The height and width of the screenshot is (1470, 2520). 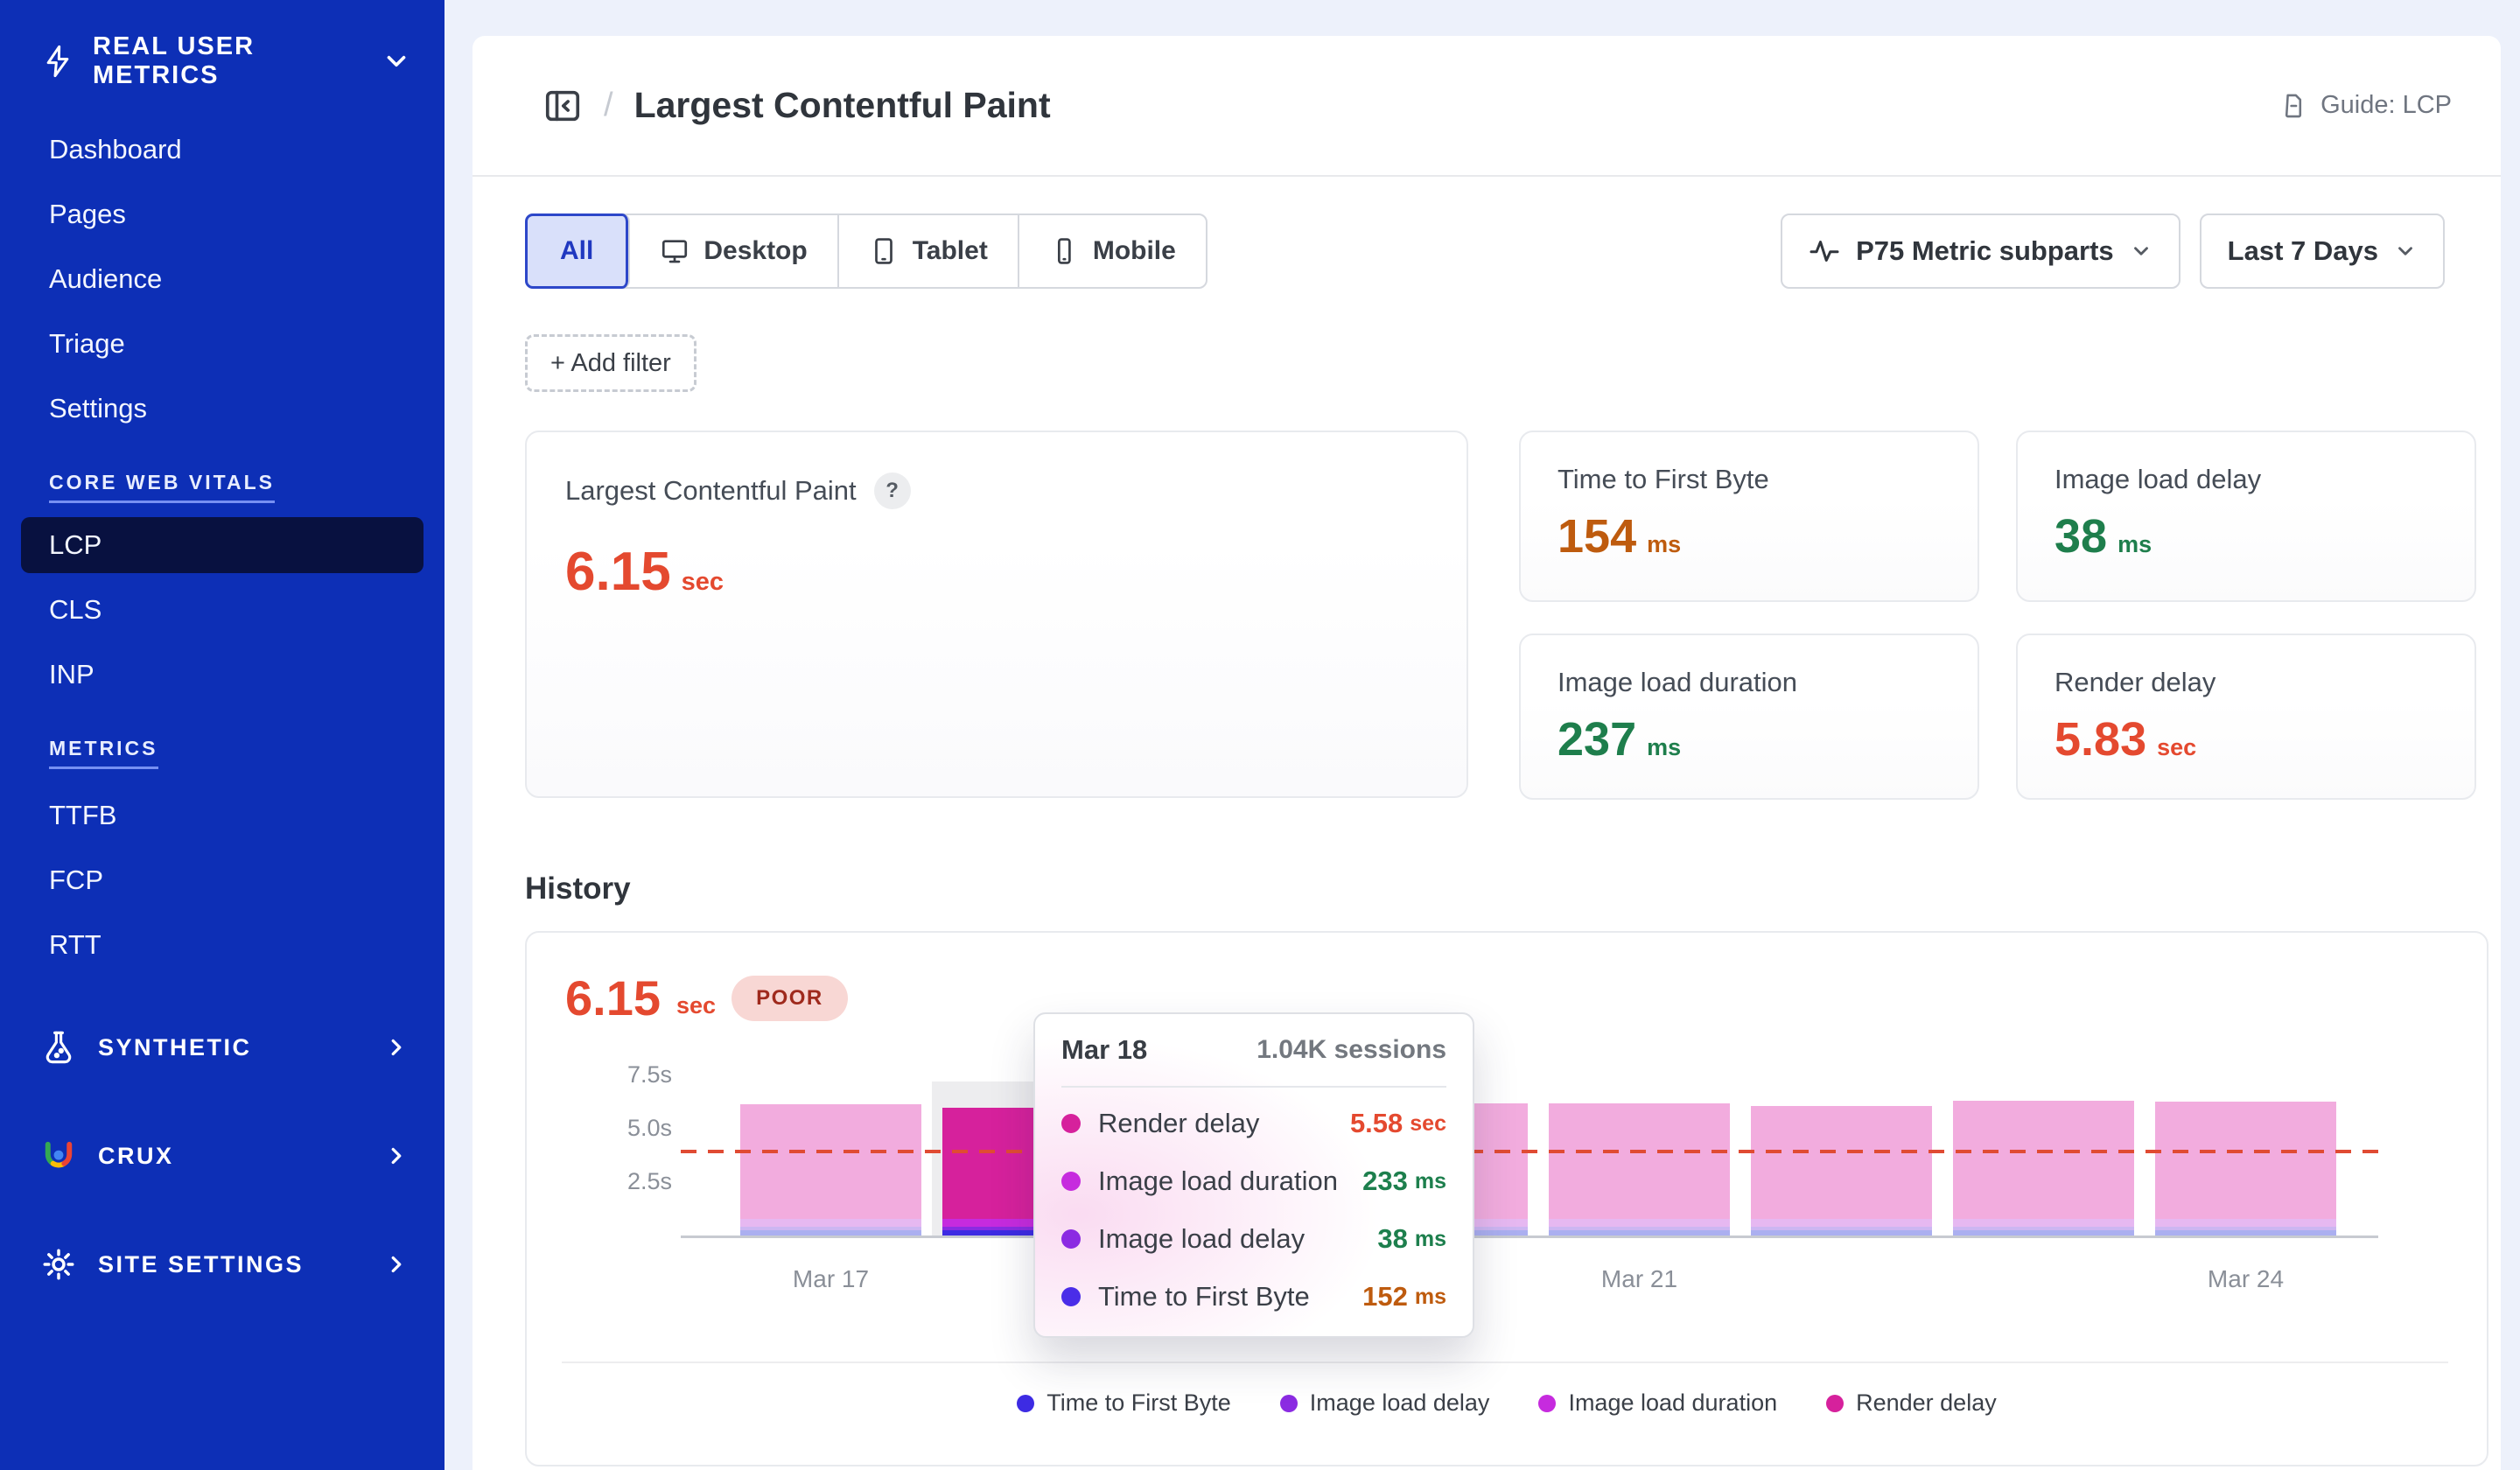 I want to click on segment-all: All, so click(x=578, y=251).